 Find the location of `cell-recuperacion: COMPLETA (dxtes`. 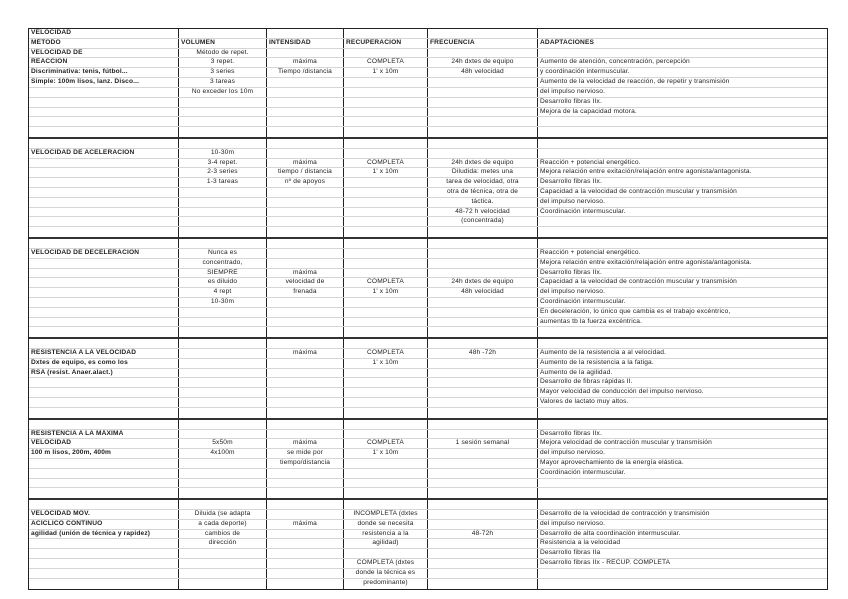

cell-recuperacion: COMPLETA (dxtes is located at coordinates (386, 563).